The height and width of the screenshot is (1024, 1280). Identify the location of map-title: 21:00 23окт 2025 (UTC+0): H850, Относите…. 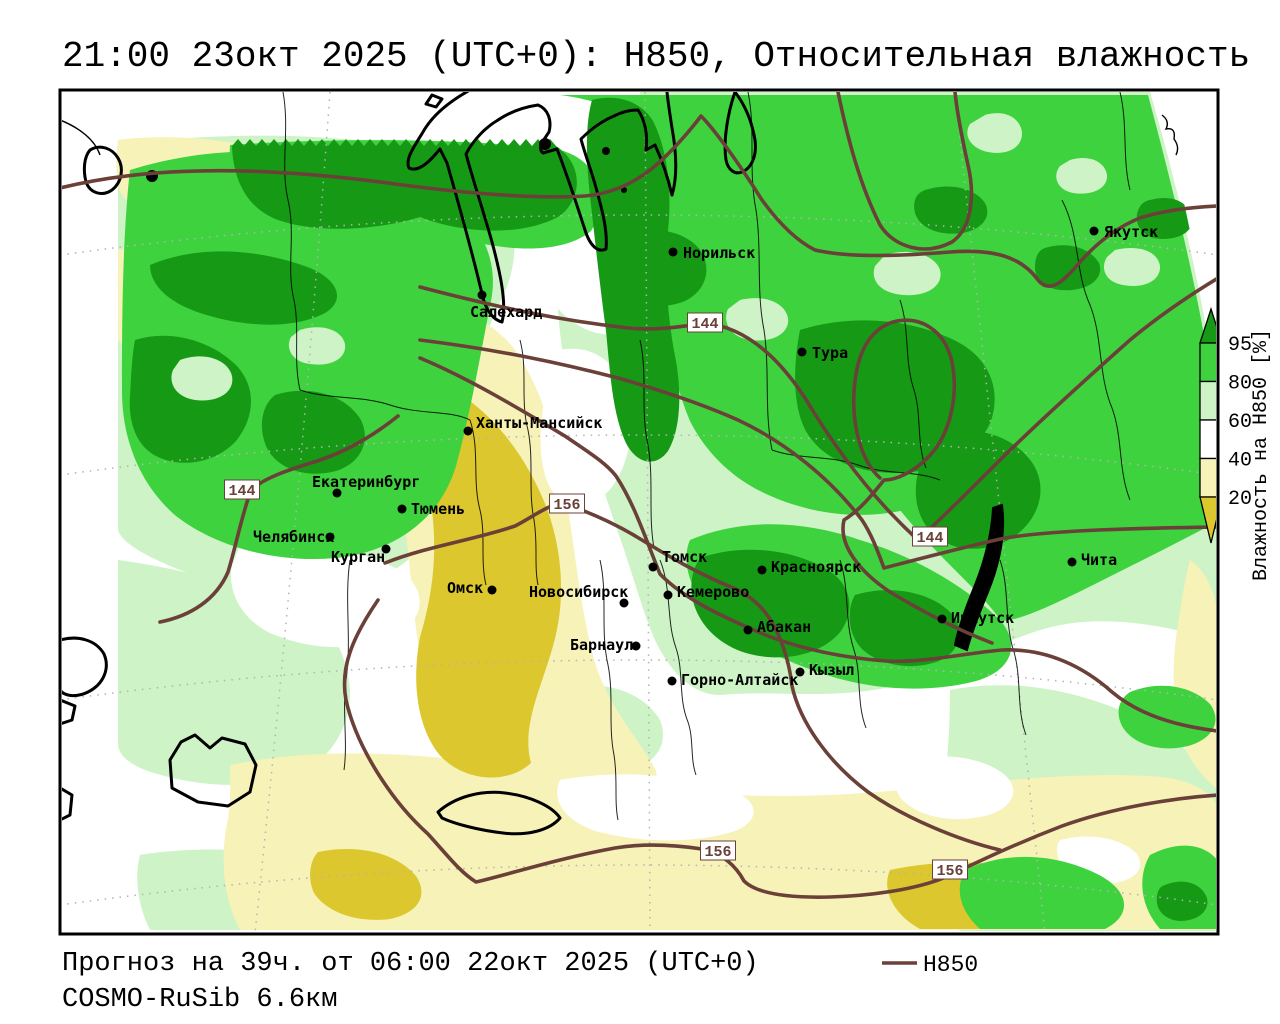
(656, 56).